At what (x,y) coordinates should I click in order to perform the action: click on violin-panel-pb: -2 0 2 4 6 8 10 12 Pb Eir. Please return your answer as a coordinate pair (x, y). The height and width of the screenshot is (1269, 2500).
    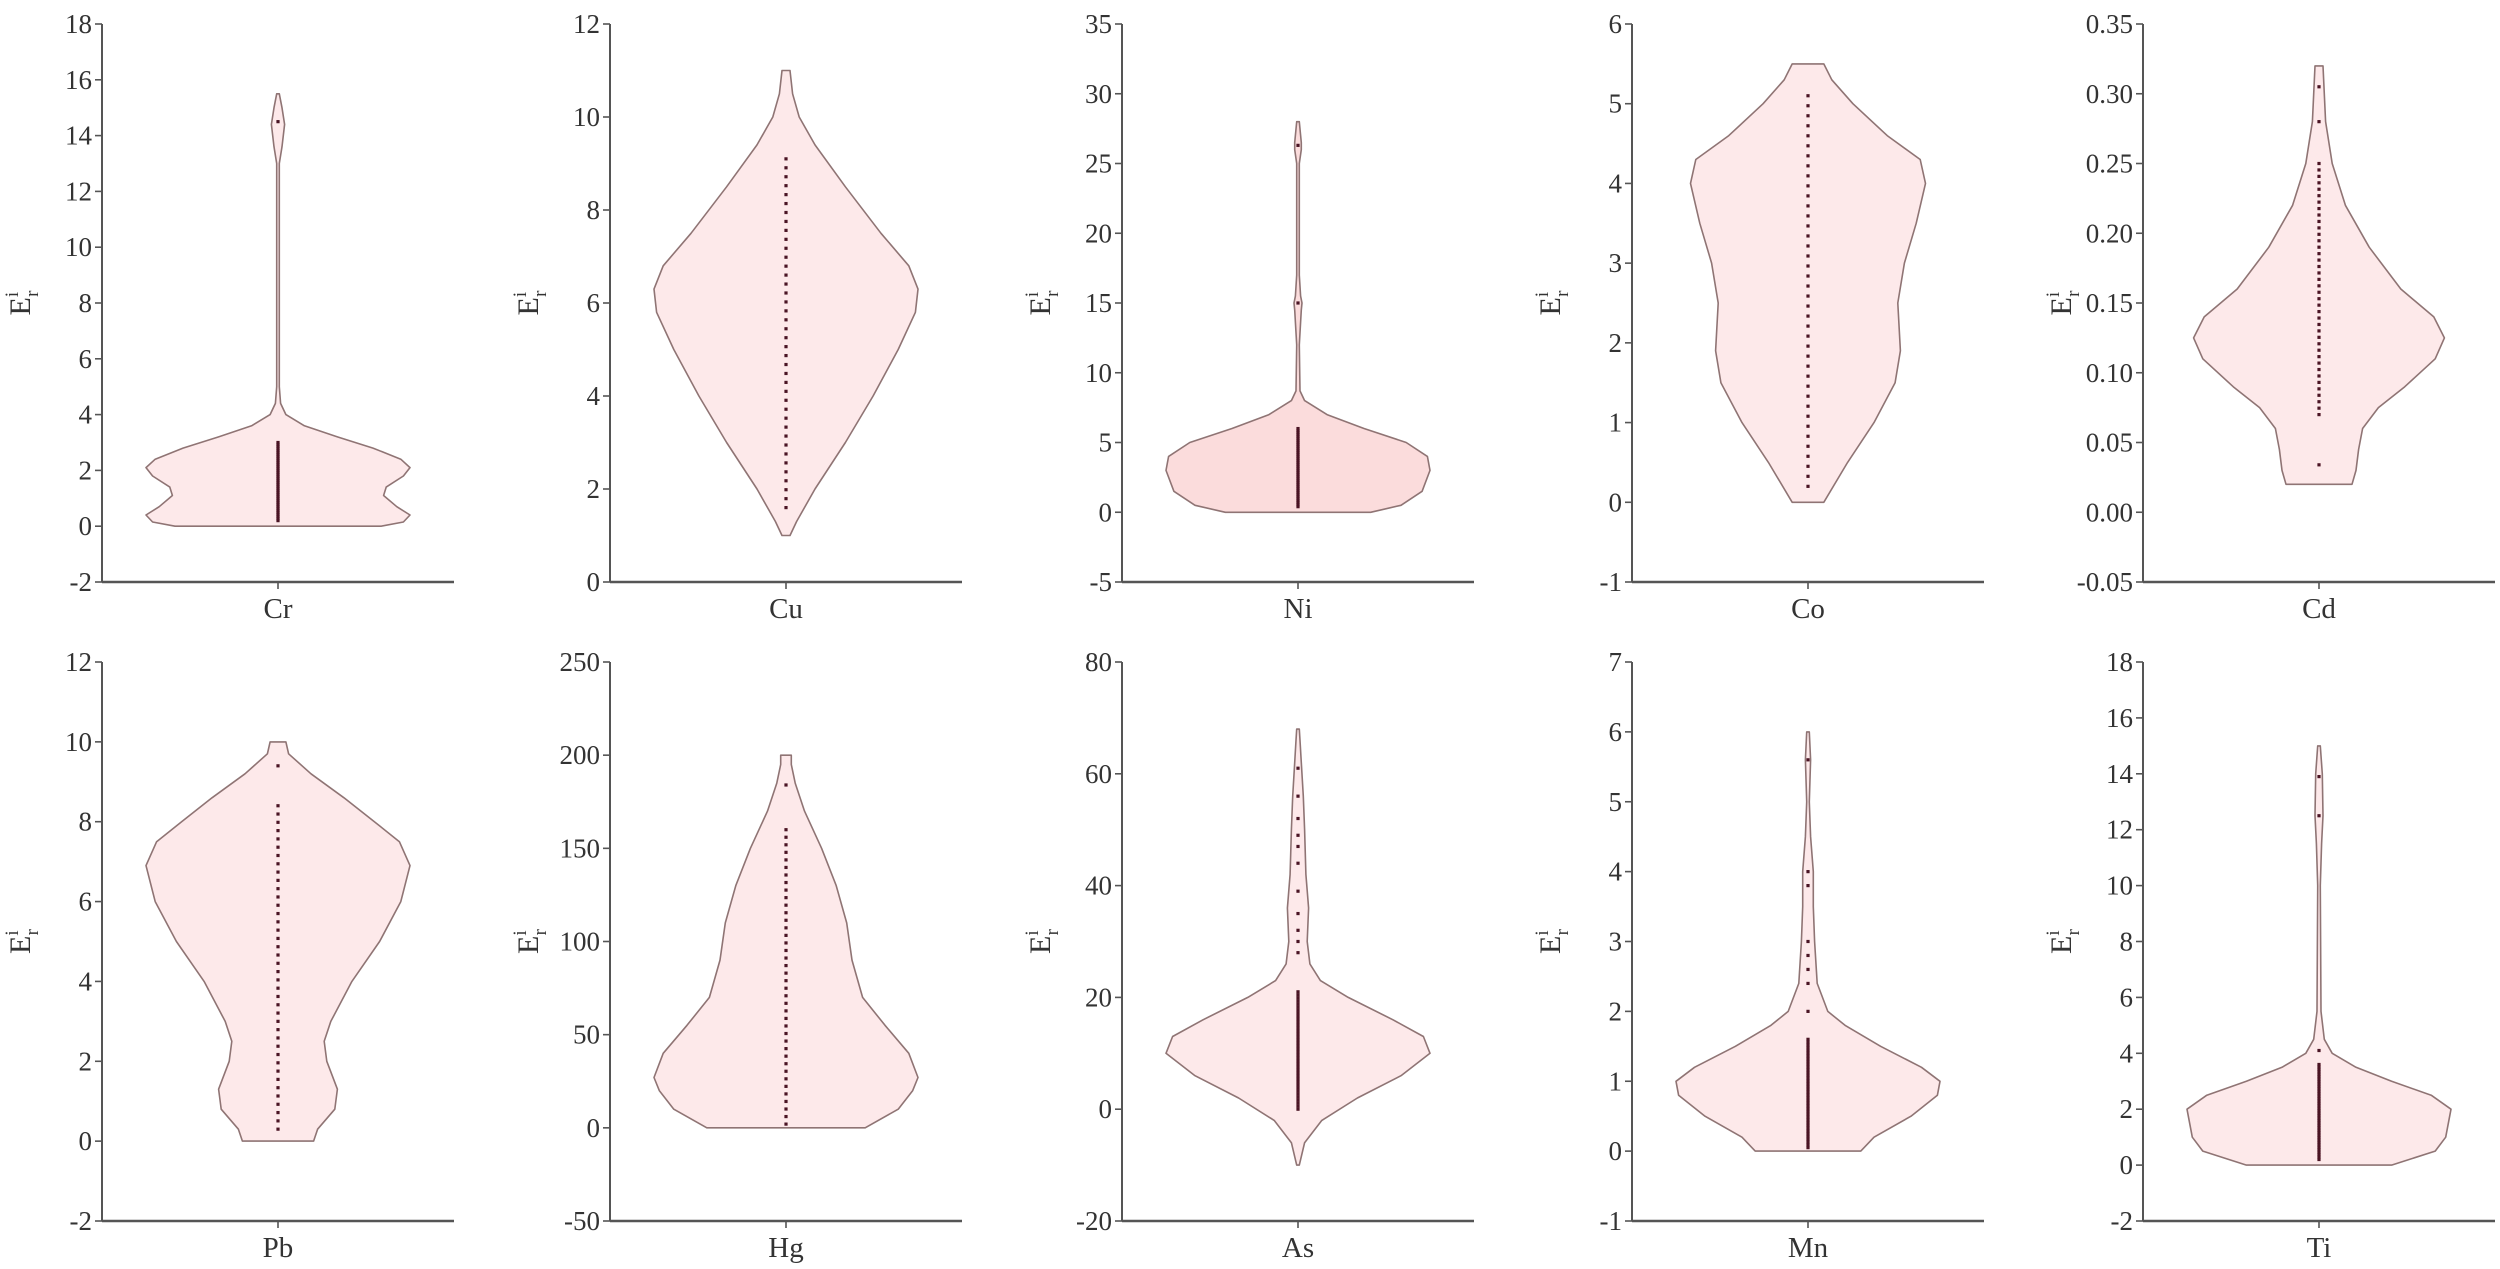
    Looking at the image, I should click on (228, 955).